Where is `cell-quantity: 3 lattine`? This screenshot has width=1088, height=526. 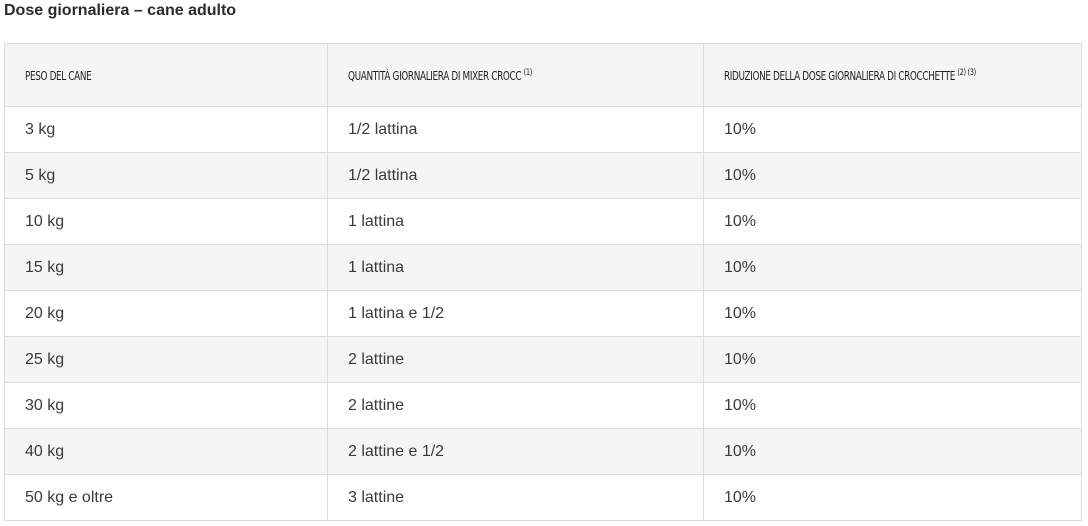
cell-quantity: 3 lattine is located at coordinates (515, 497).